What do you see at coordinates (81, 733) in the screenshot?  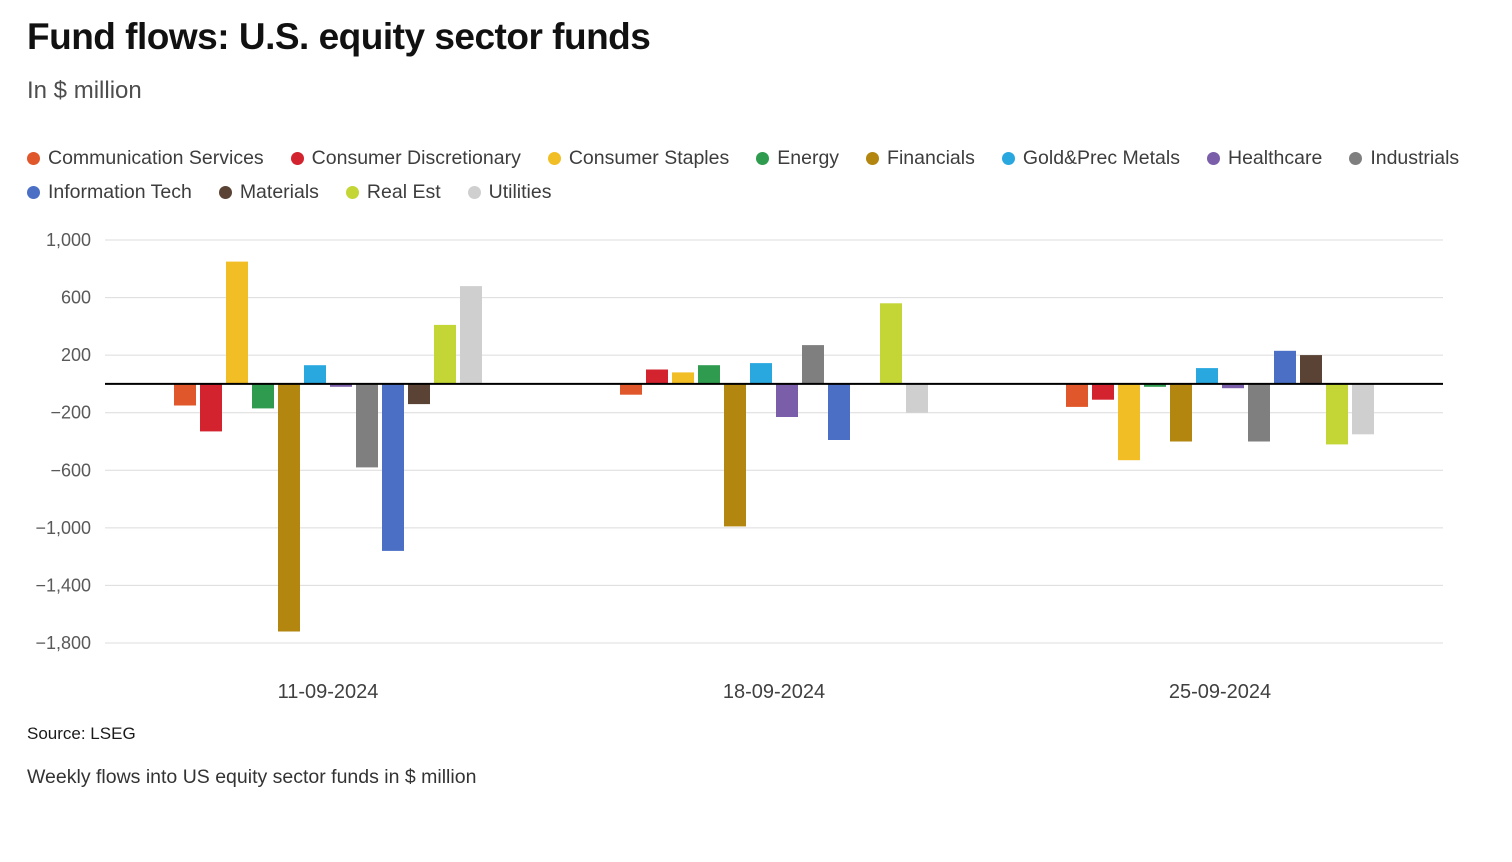 I see `source-note: Source: LSEG` at bounding box center [81, 733].